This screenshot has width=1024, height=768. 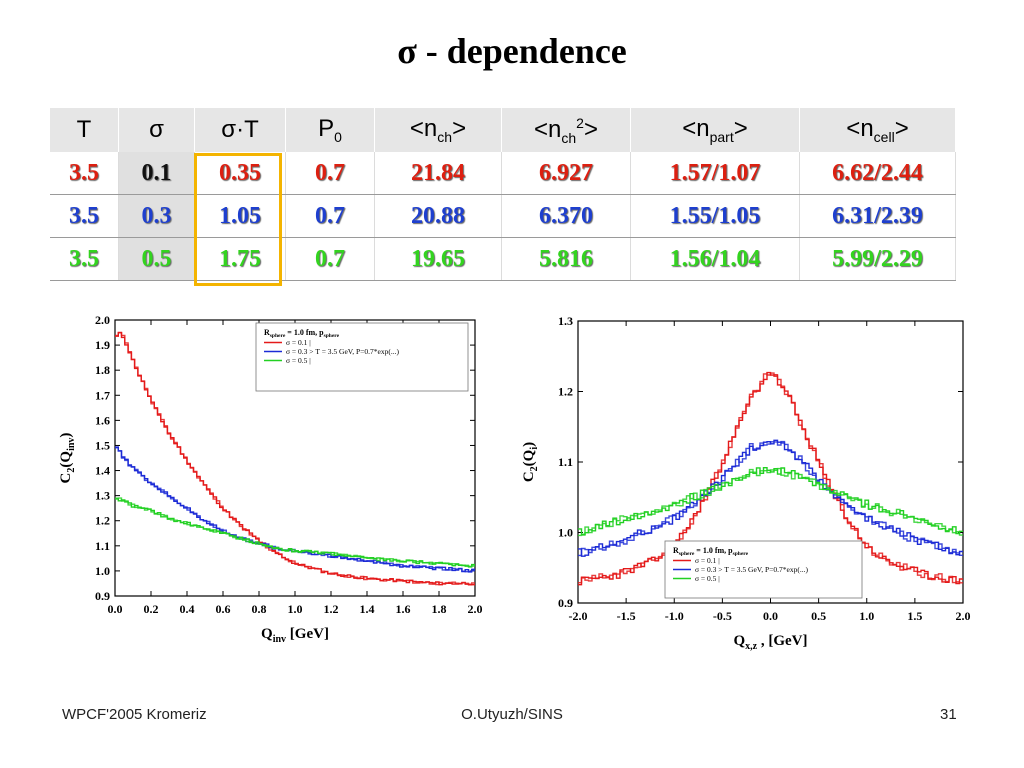 What do you see at coordinates (578, 616) in the screenshot?
I see `x-tick-label: -2.0` at bounding box center [578, 616].